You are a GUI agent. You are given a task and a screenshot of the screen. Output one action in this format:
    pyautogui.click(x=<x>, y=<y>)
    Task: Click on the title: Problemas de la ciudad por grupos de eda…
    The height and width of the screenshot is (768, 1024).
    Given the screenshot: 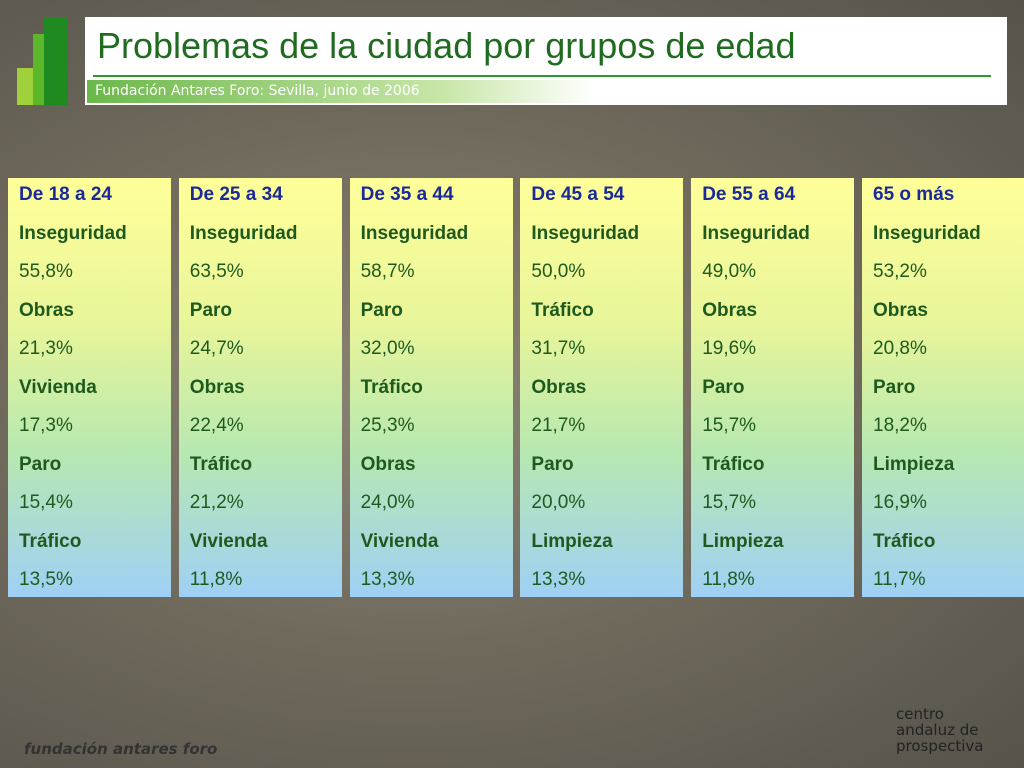 What is the action you would take?
    pyautogui.click(x=446, y=45)
    